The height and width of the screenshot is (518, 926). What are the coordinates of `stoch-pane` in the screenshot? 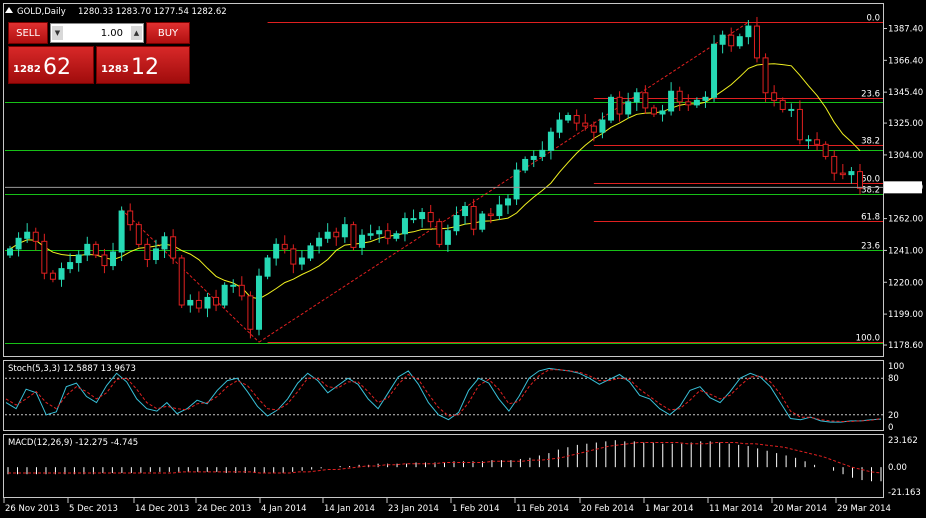 It's located at (443, 395).